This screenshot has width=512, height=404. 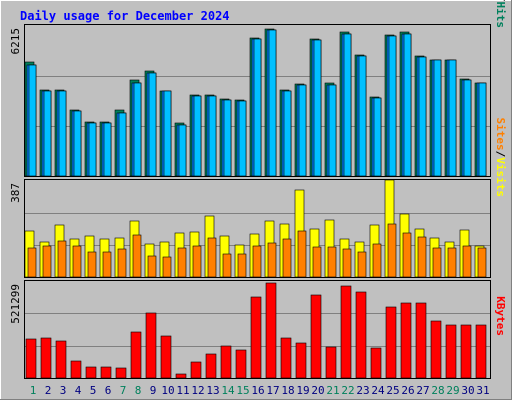 What do you see at coordinates (125, 16) in the screenshot?
I see `chart-title: Daily usage for December 2024` at bounding box center [125, 16].